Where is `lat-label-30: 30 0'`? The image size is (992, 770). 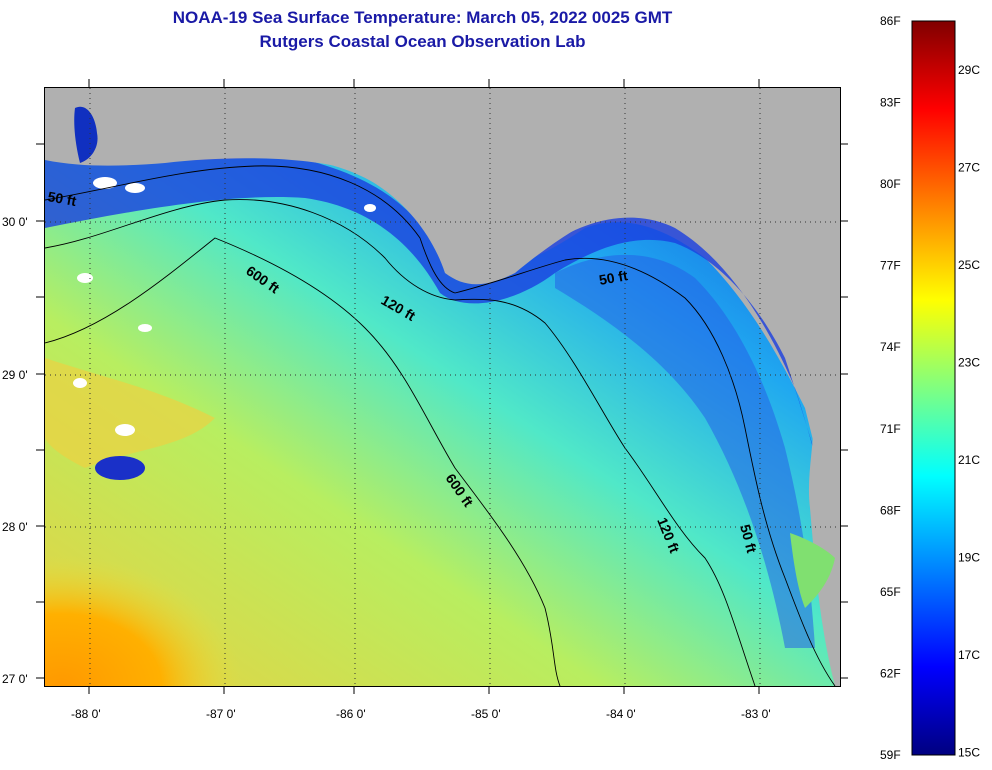
lat-label-30: 30 0' is located at coordinates (15, 222).